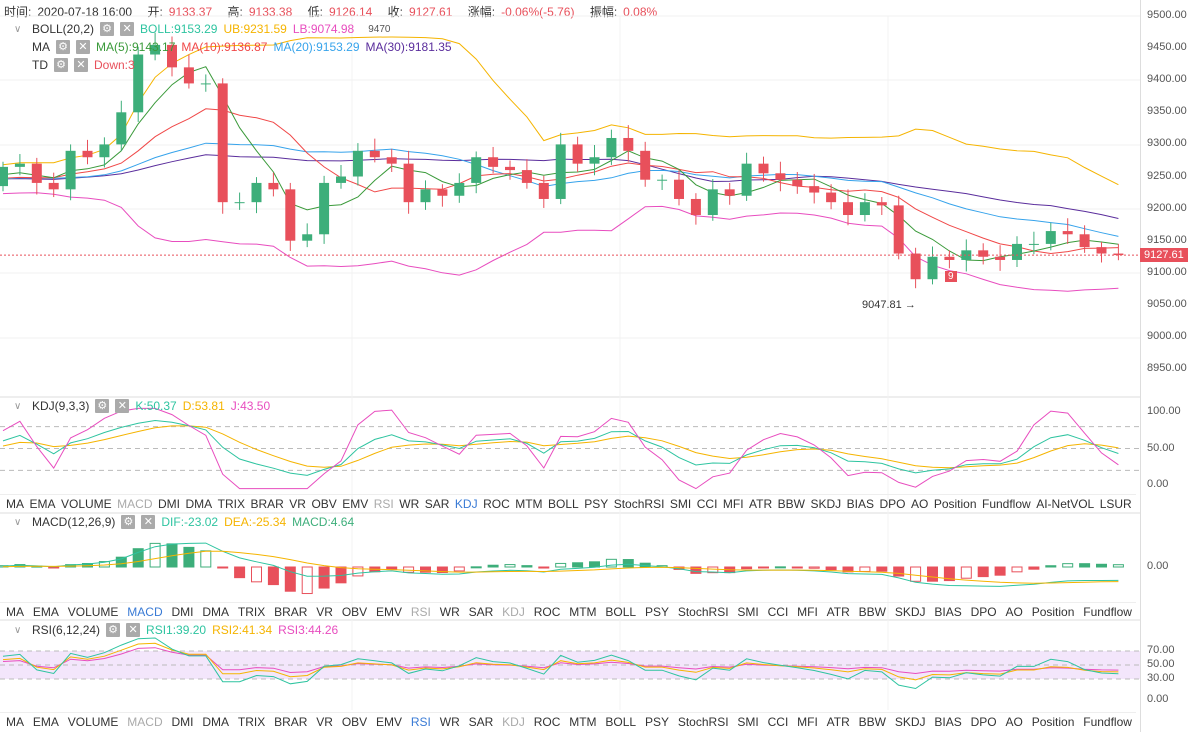 Image resolution: width=1195 pixels, height=732 pixels. I want to click on tab-lsur: LSUR, so click(1115, 503).